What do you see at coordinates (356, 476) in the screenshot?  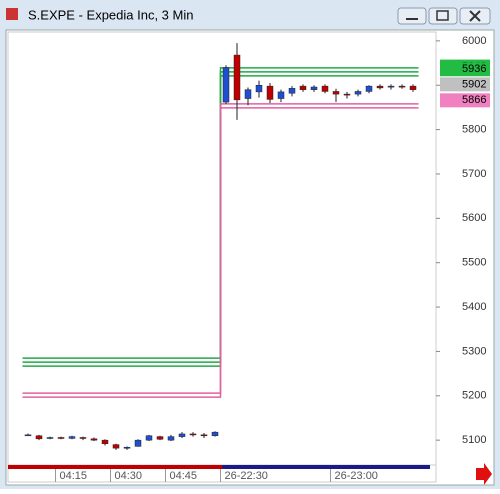 I see `x-tick-label: 26-23:00` at bounding box center [356, 476].